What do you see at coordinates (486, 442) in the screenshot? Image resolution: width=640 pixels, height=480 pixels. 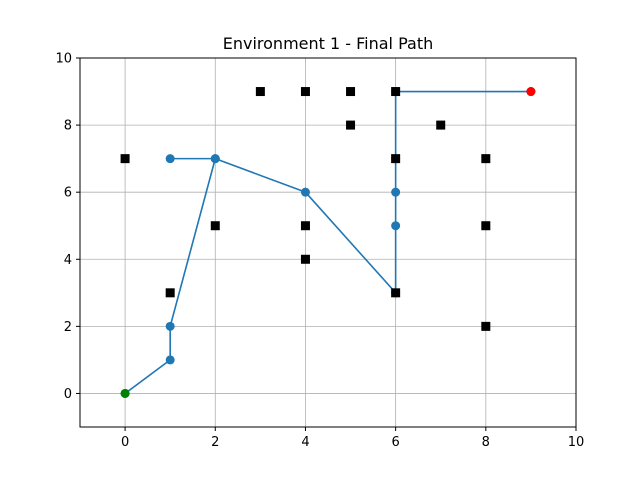 I see `x-tick-label: 8` at bounding box center [486, 442].